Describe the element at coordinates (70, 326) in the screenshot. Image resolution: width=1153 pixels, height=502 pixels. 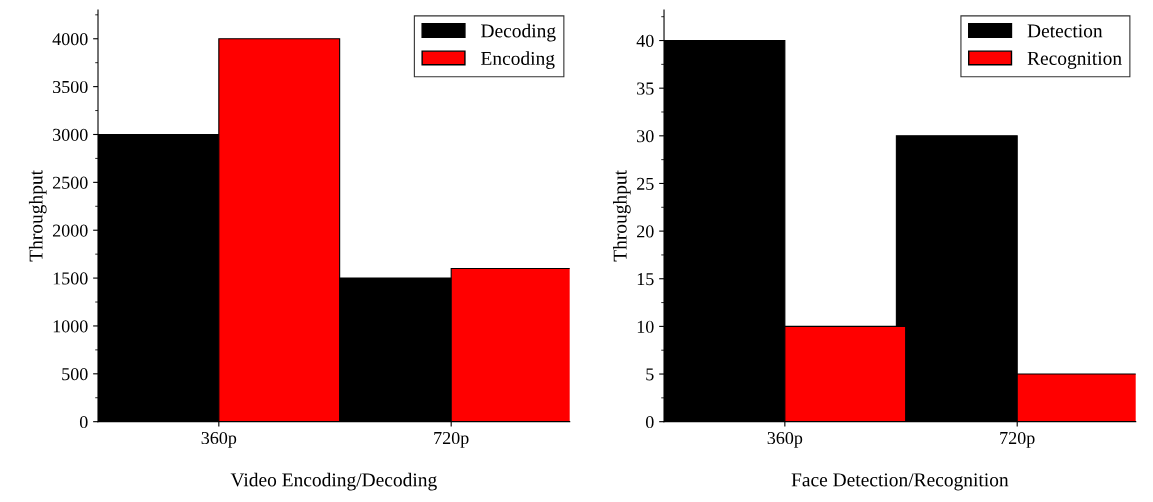
I see `y-tick-label: 1000` at that location.